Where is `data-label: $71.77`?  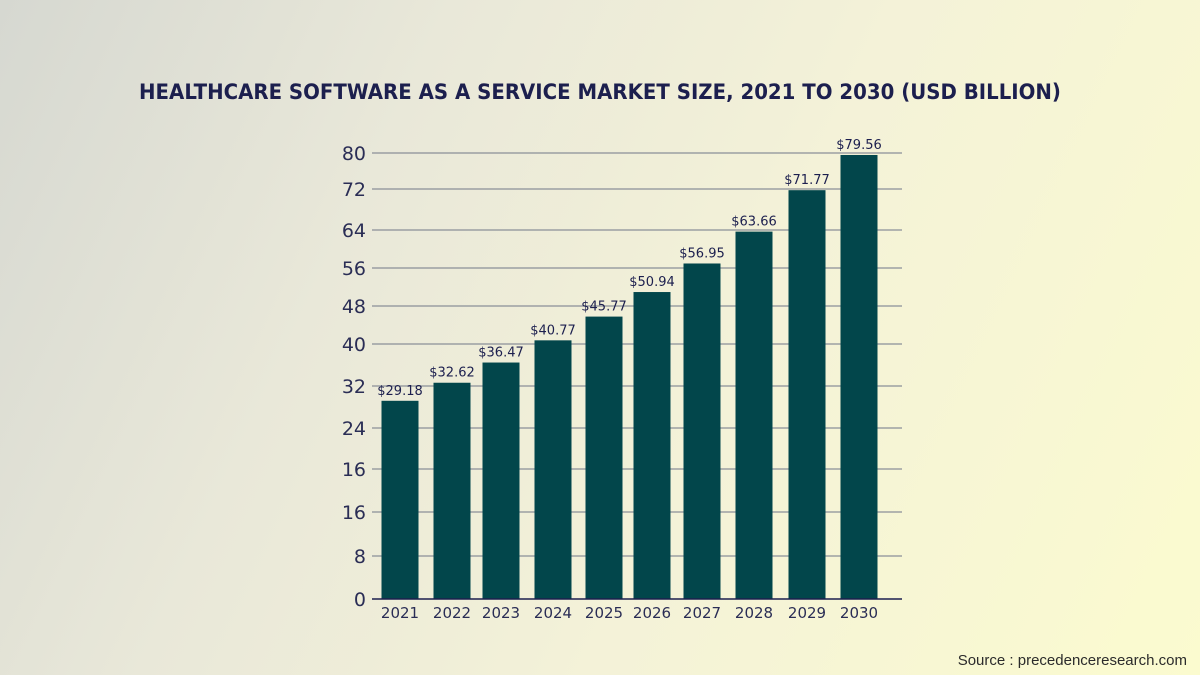
data-label: $71.77 is located at coordinates (807, 180).